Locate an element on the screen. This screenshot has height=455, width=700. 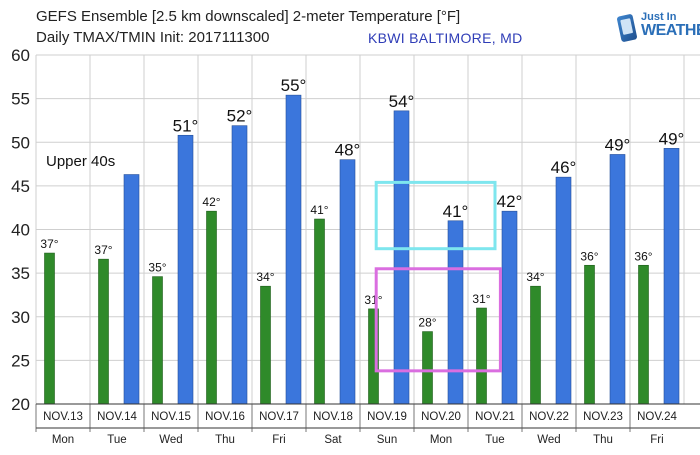
x-tick-label: NOV.21 is located at coordinates (495, 417).